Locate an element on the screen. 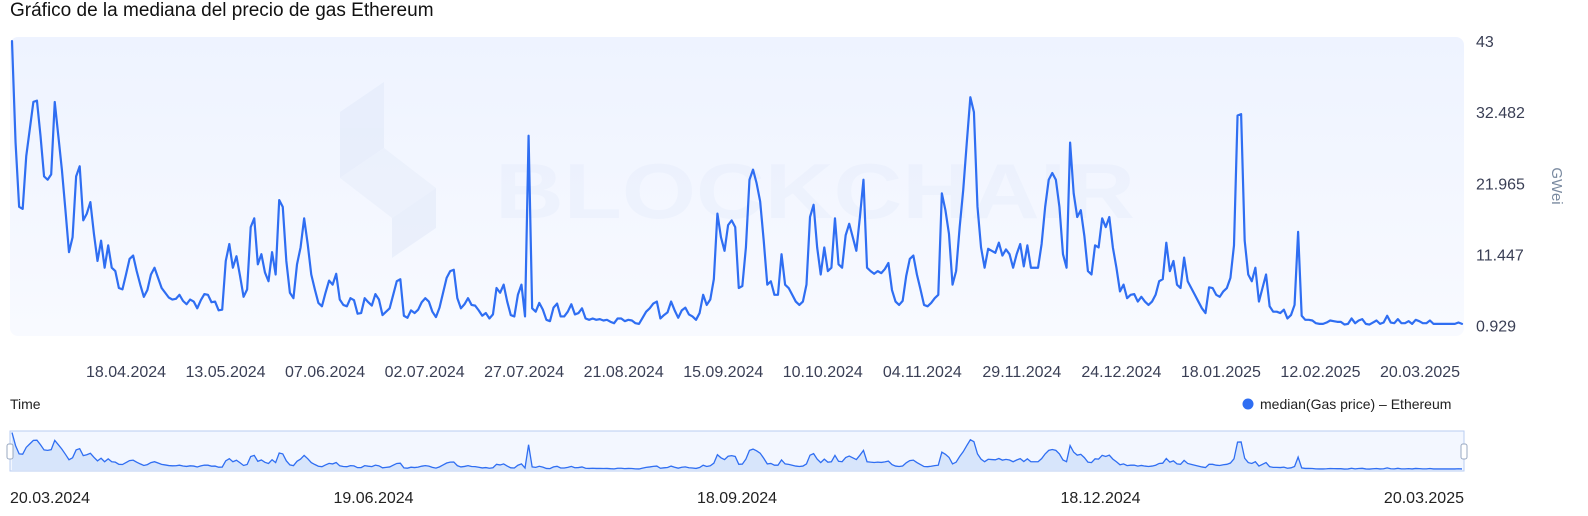  legend-marker-icon is located at coordinates (1248, 404).